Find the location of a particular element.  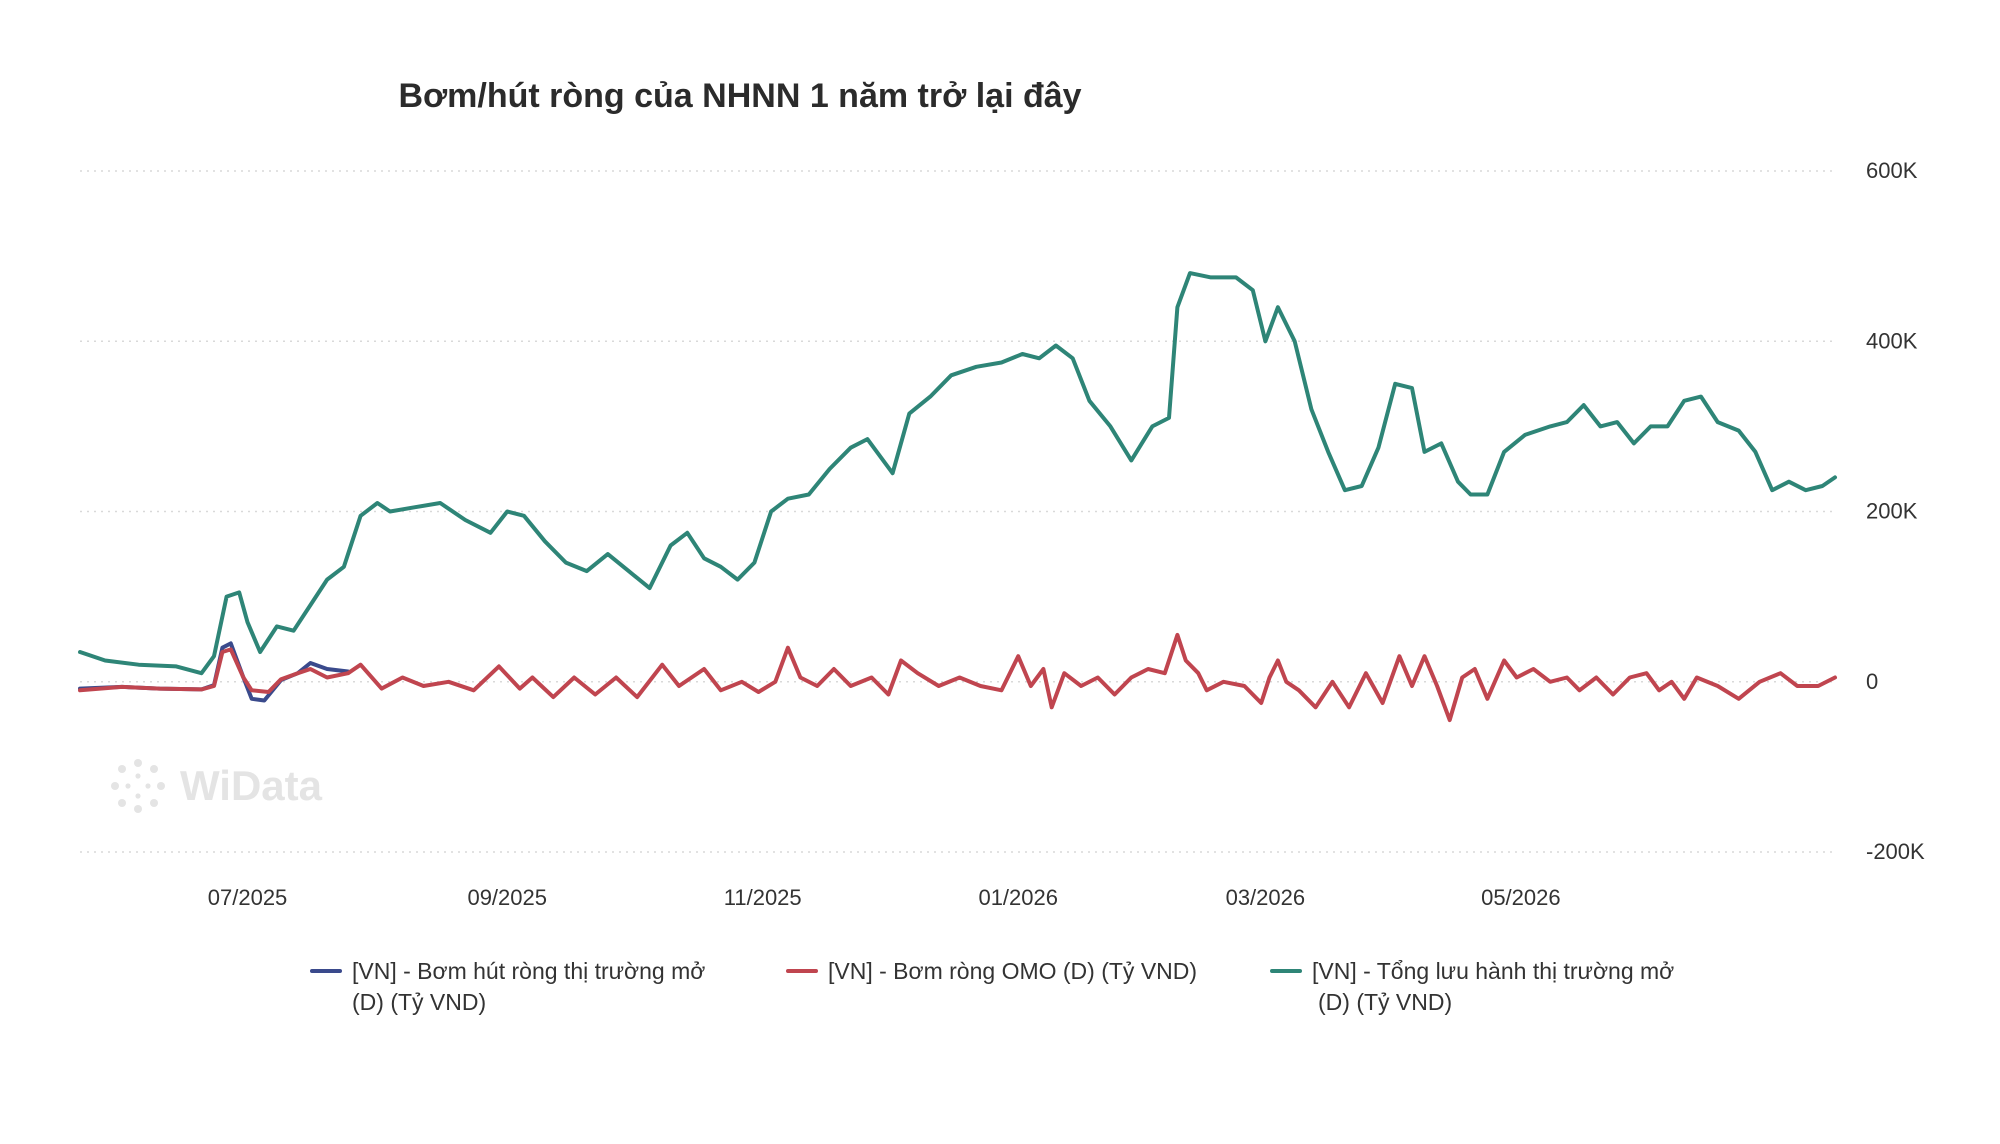

legend-line: [VN] - Bơm ròng OMO (D) (Tỷ VND) is located at coordinates (1013, 971).